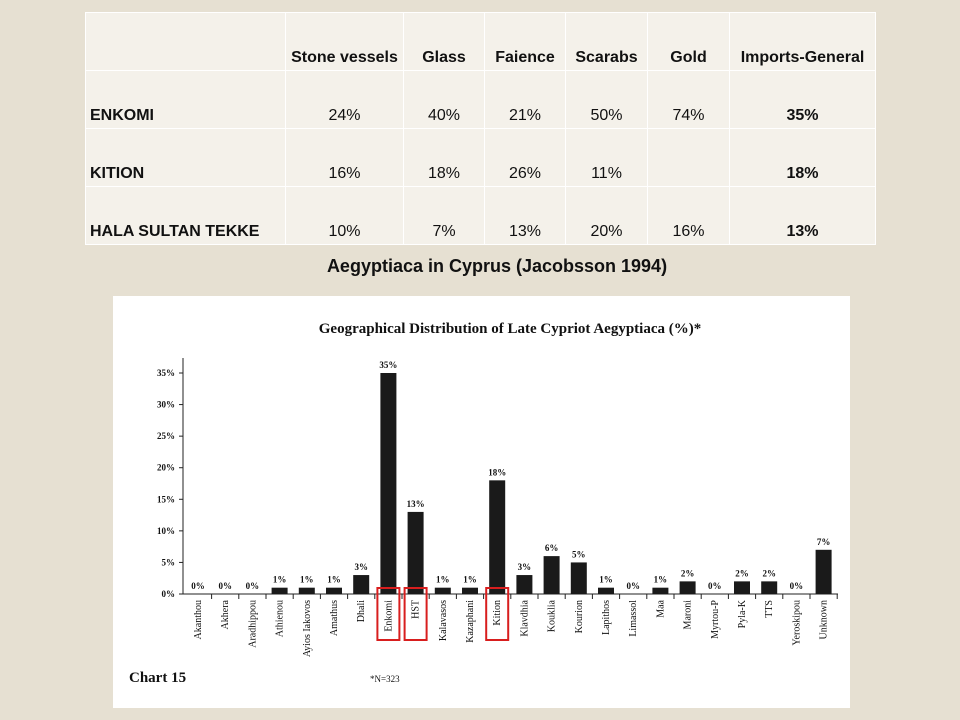  What do you see at coordinates (824, 619) in the screenshot?
I see `x-tick-label: Unknown` at bounding box center [824, 619].